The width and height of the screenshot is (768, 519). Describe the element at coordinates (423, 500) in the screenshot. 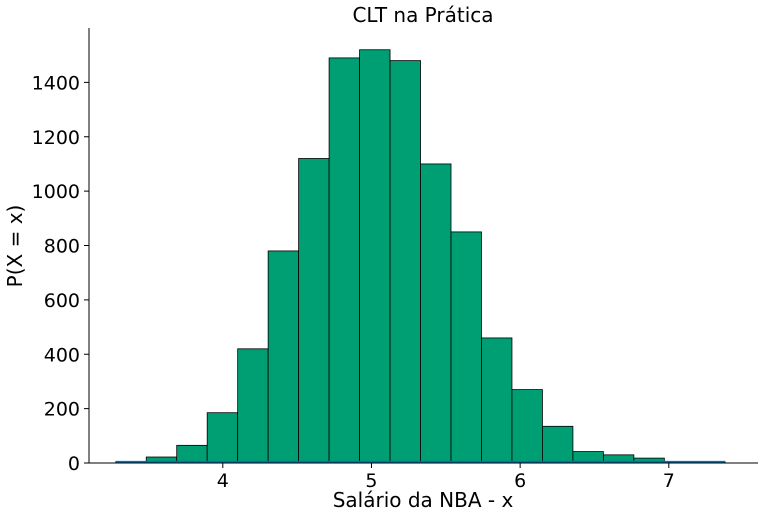

I see `x-axis-title: Salário da NBA - x` at that location.